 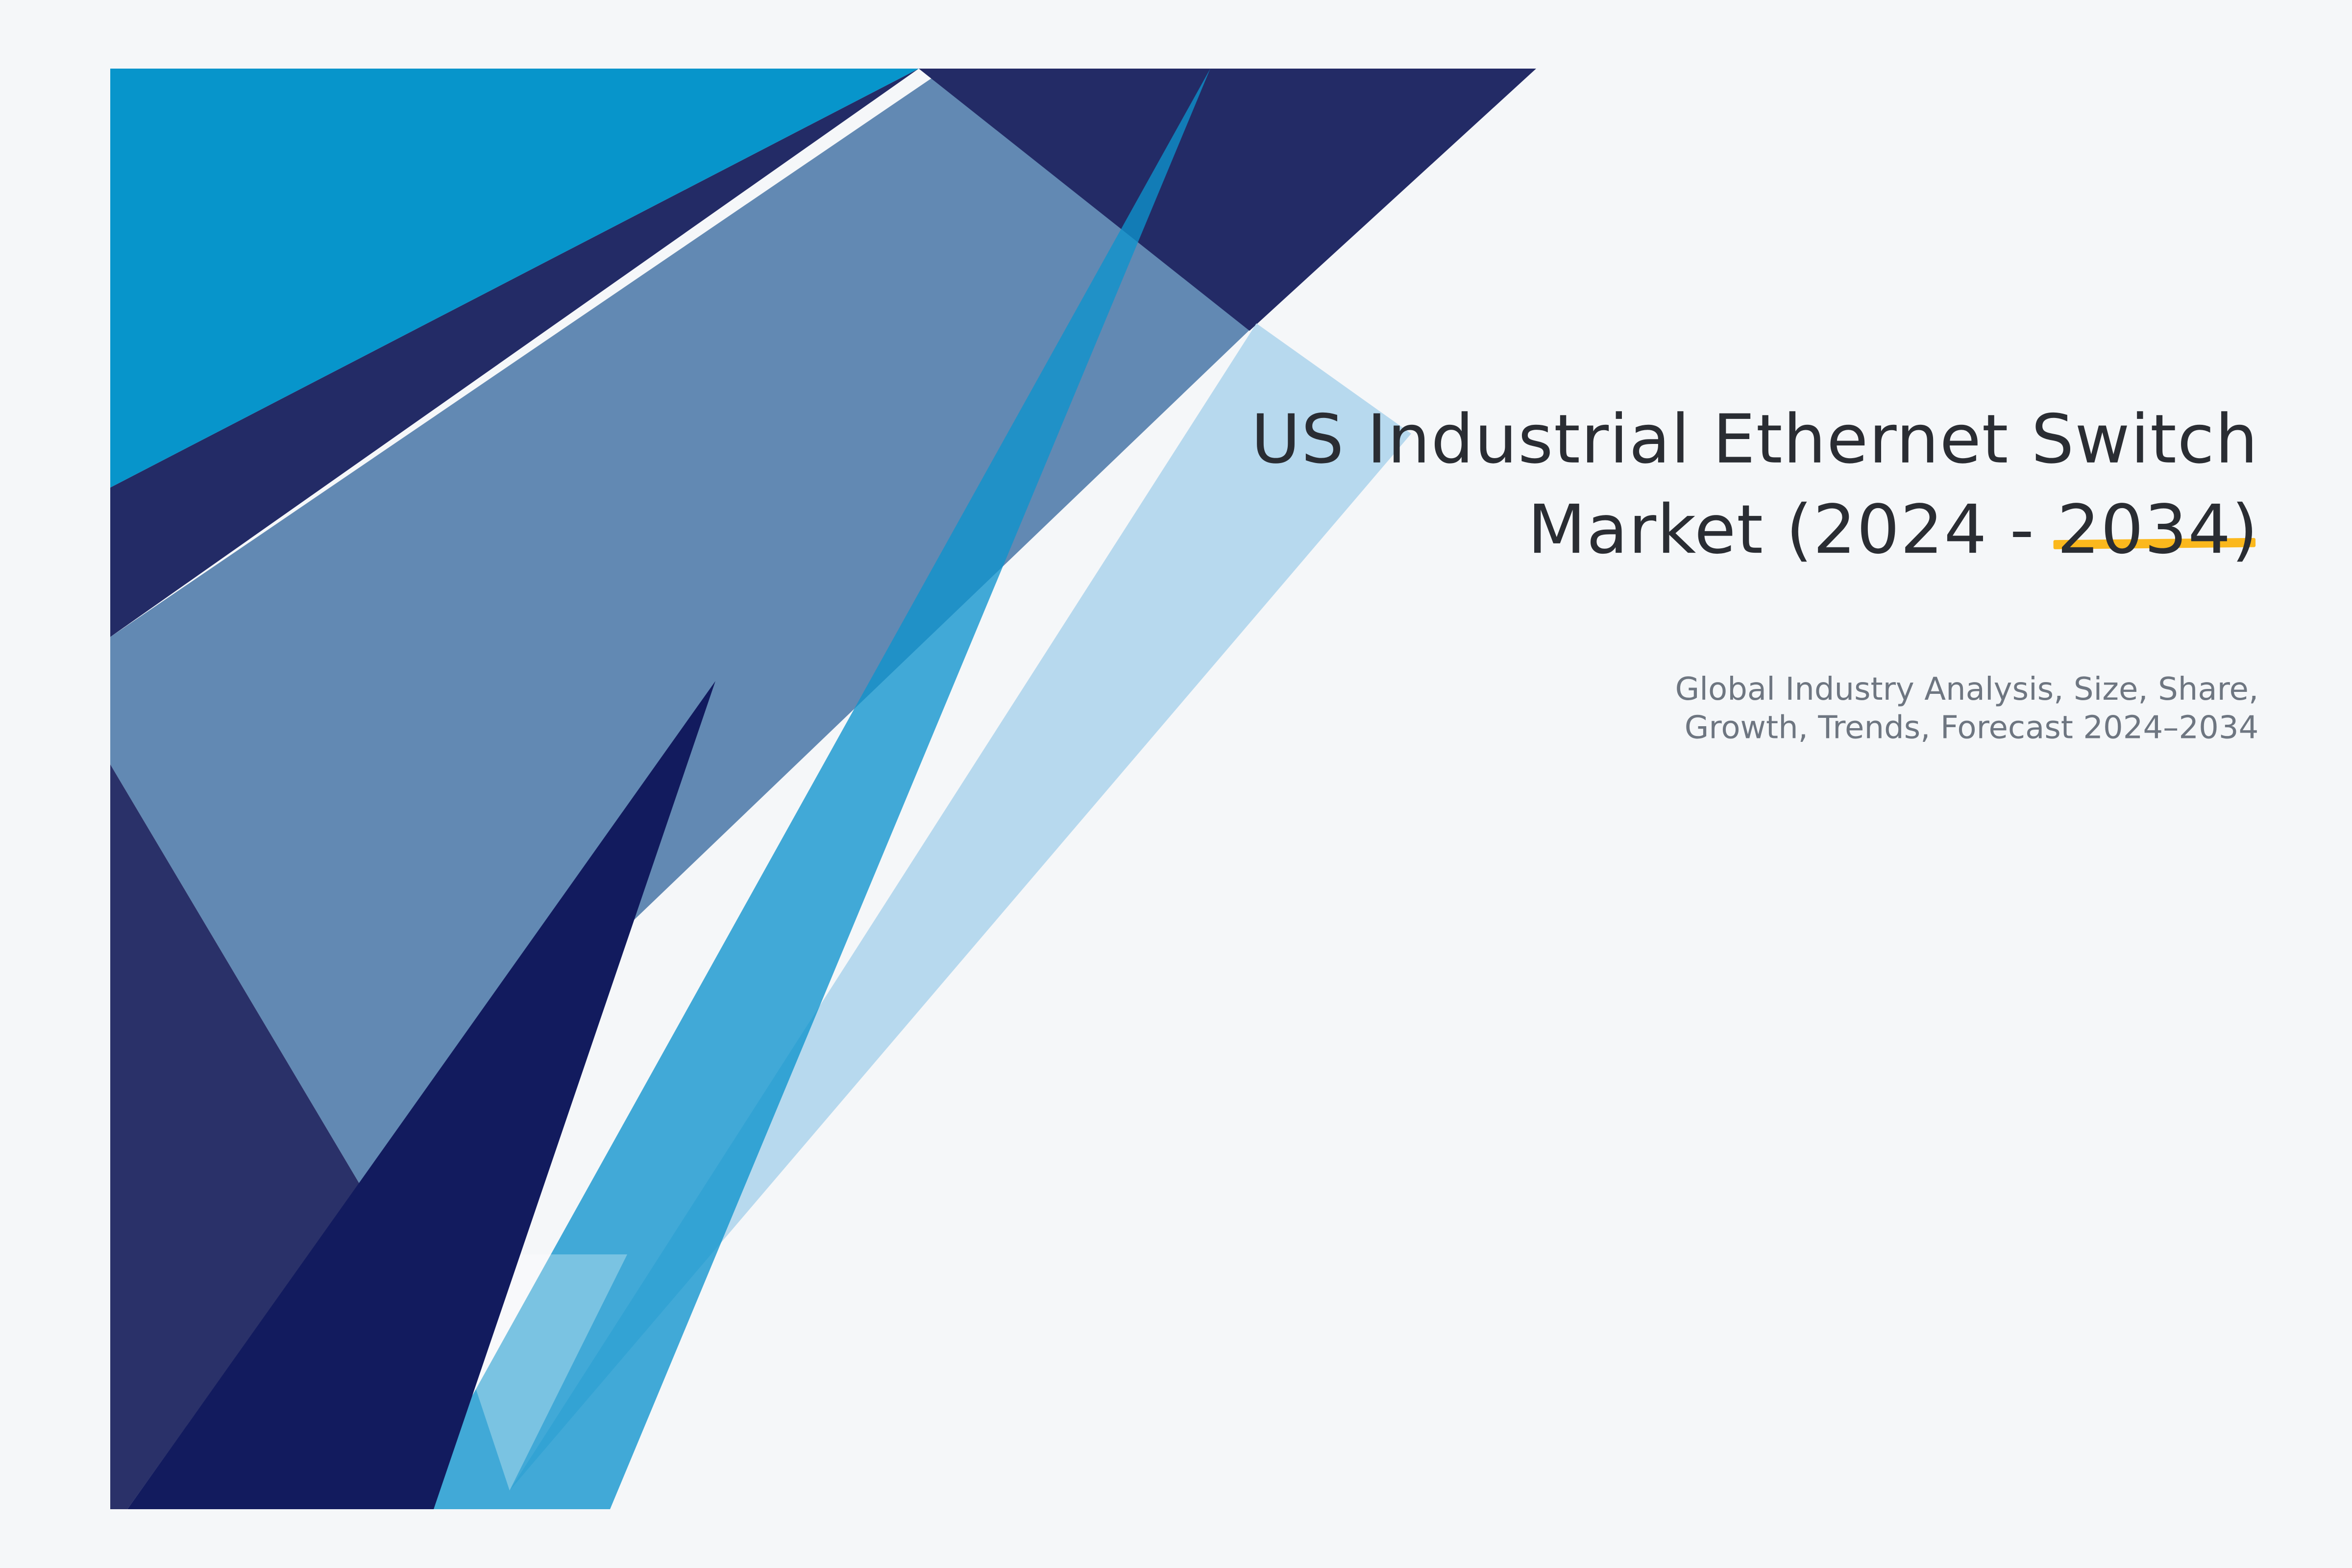 What do you see at coordinates (514, 278) in the screenshot?
I see `decor-cyan-triangle` at bounding box center [514, 278].